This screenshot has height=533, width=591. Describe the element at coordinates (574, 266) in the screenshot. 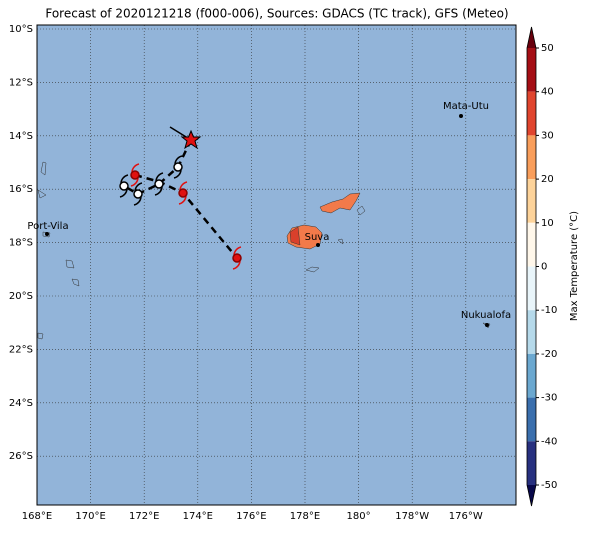

I see `colorbar-label: Max Temperature (°C)` at that location.